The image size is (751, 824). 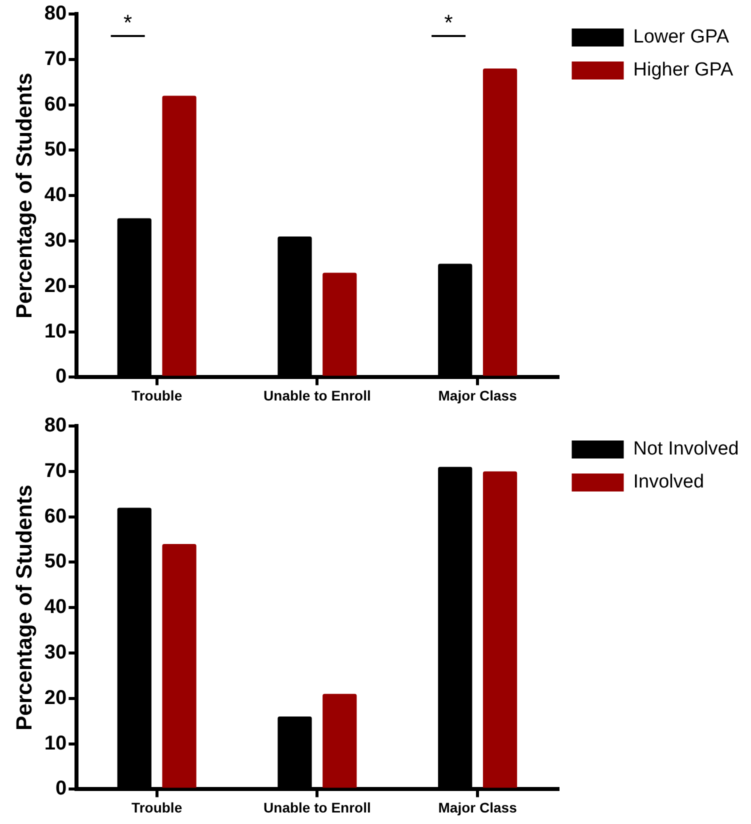 I want to click on legend-label: Lower GPA, so click(x=681, y=37).